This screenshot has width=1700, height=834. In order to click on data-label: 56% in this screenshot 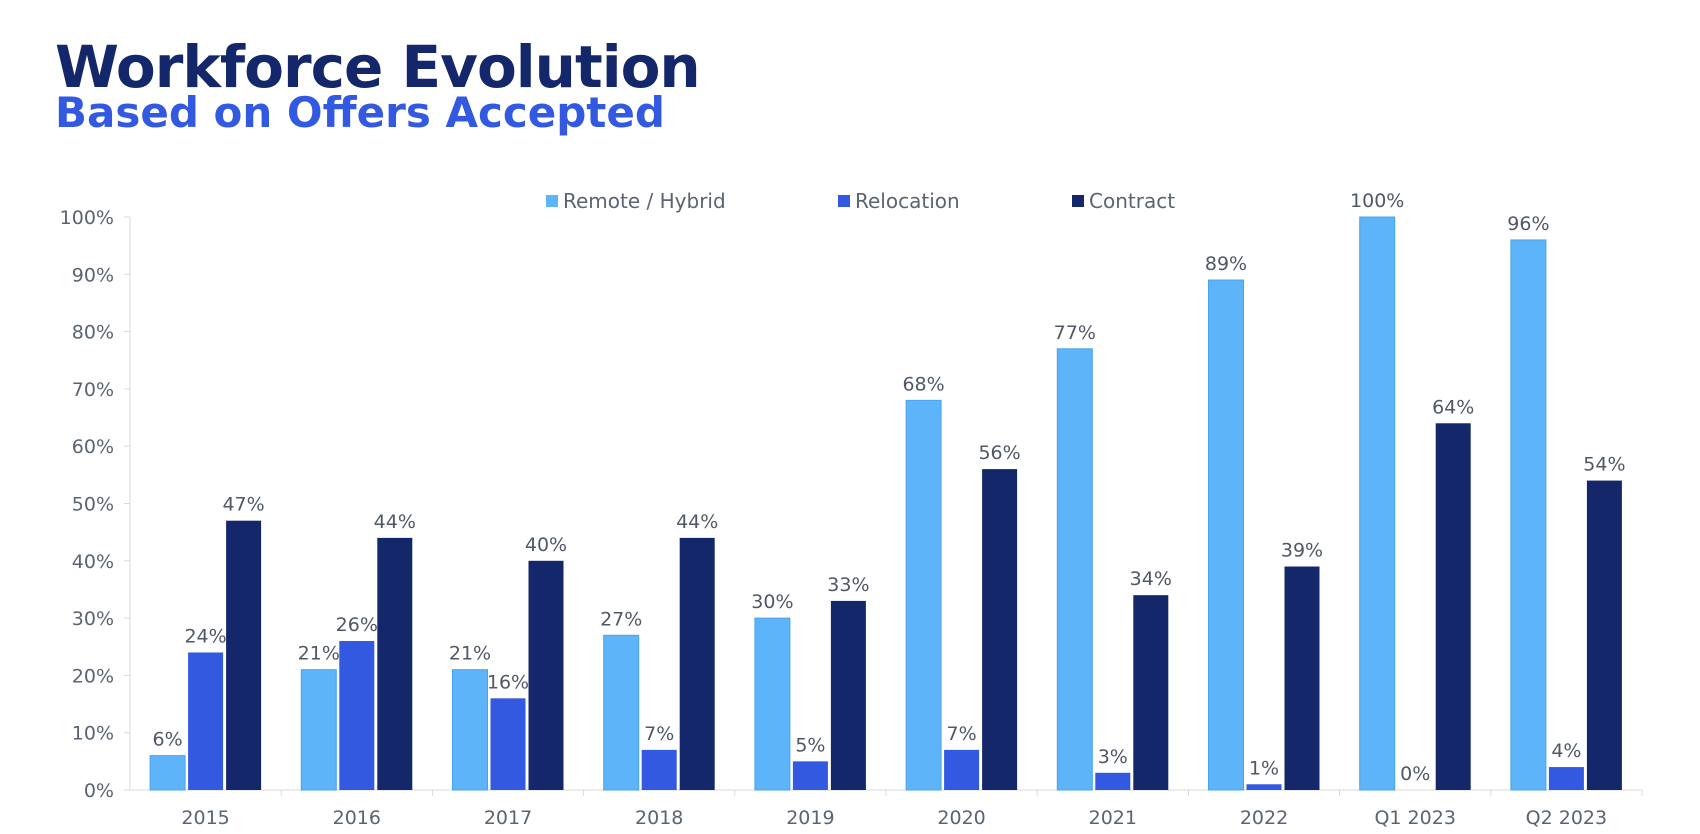, I will do `click(999, 453)`.